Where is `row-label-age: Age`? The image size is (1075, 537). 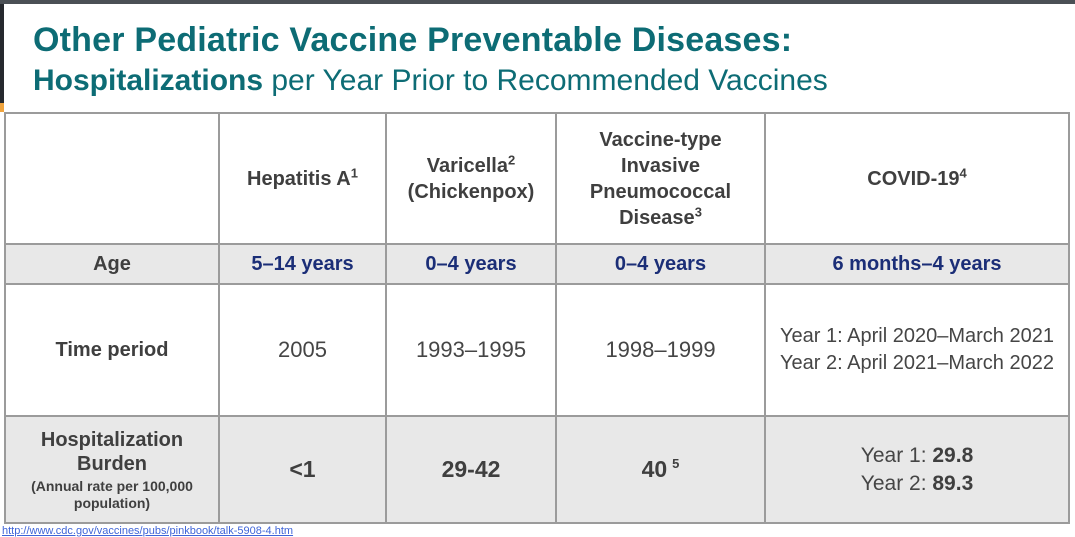
row-label-age: Age is located at coordinates (112, 264).